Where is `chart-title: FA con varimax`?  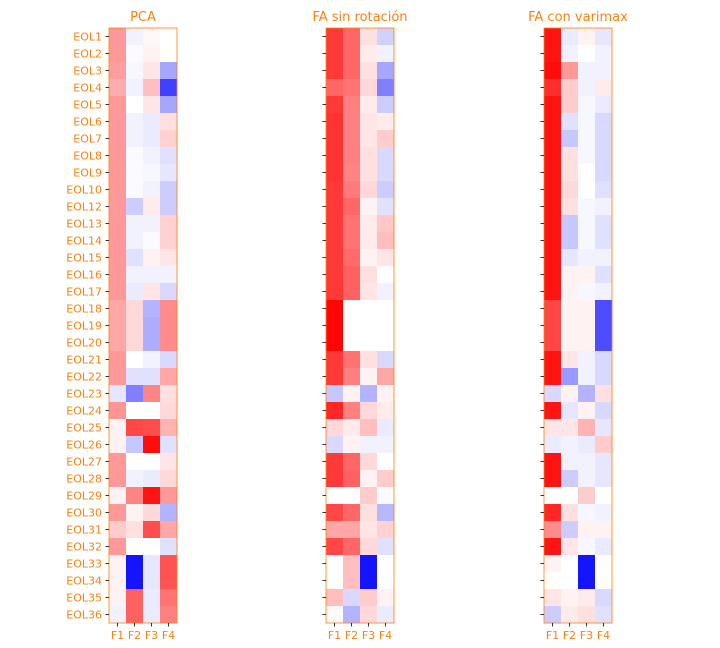 chart-title: FA con varimax is located at coordinates (578, 17).